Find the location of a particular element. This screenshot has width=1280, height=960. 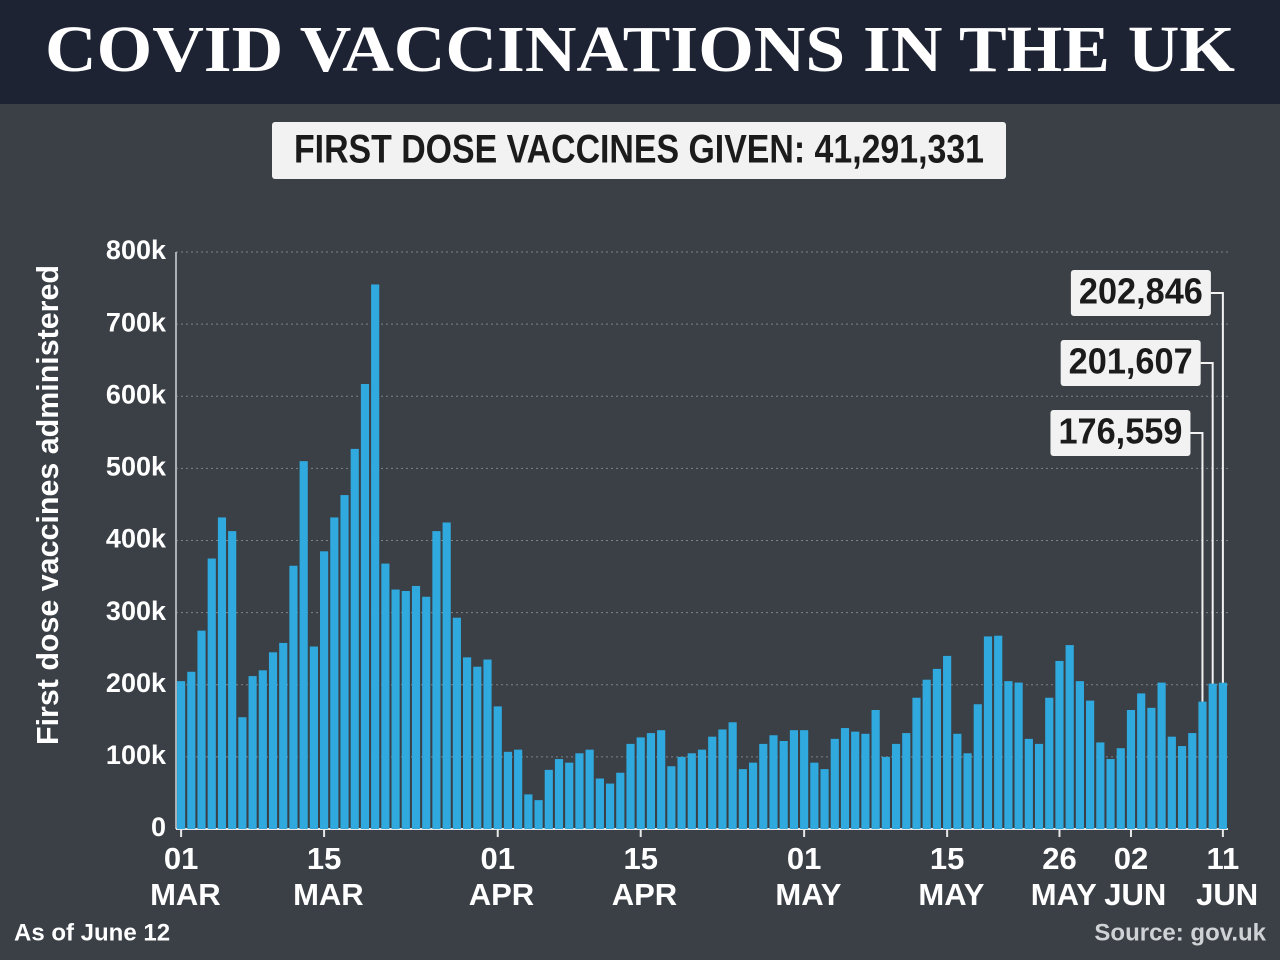

y-axis-label: First dose vaccines administered is located at coordinates (47, 505).